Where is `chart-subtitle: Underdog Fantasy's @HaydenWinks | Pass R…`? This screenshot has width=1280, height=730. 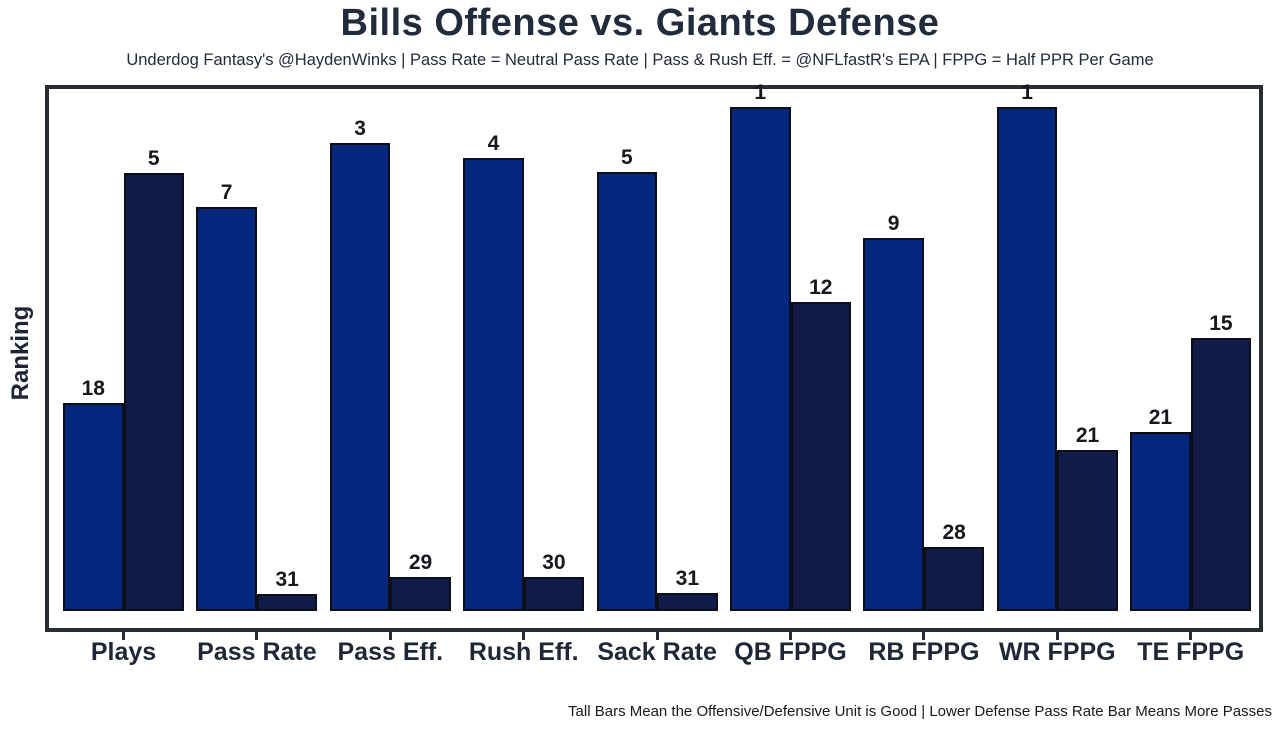 chart-subtitle: Underdog Fantasy's @HaydenWinks | Pass R… is located at coordinates (640, 60).